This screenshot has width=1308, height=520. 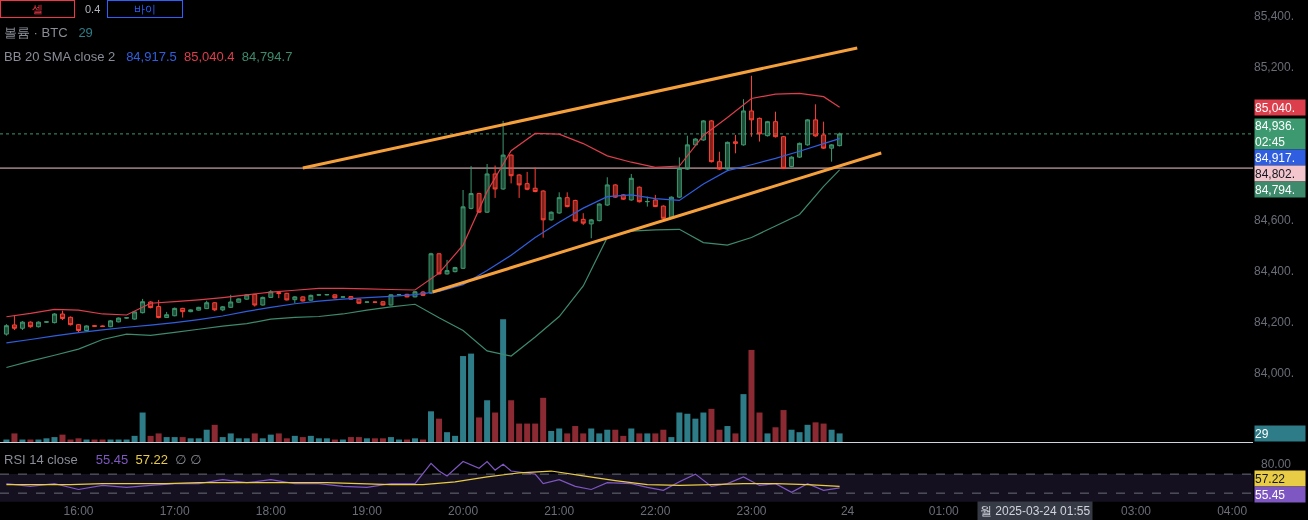 I want to click on x-tick-label: 20:00, so click(x=463, y=511).